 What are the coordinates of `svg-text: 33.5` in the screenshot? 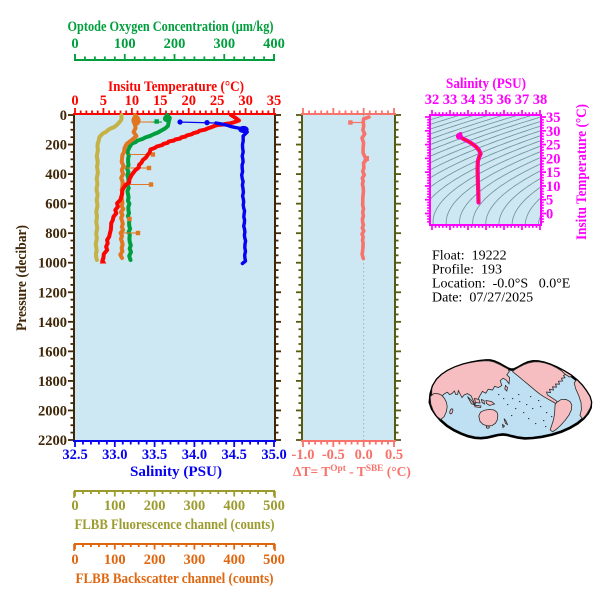 It's located at (154, 455).